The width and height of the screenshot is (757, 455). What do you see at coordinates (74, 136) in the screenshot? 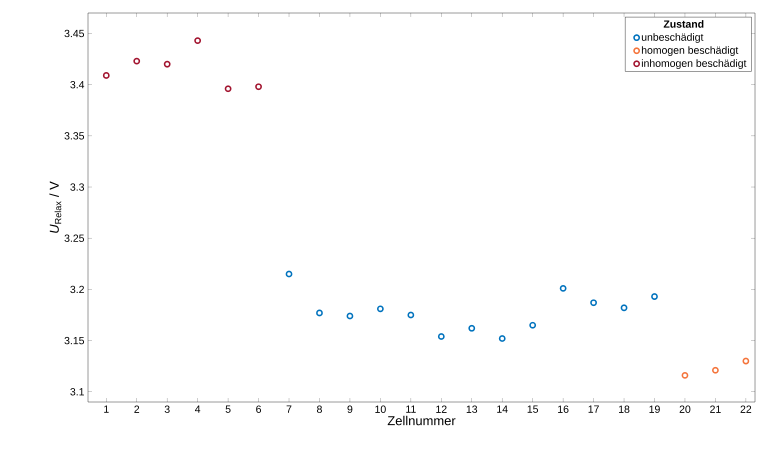
I see `y-tick-label: 3.35` at bounding box center [74, 136].